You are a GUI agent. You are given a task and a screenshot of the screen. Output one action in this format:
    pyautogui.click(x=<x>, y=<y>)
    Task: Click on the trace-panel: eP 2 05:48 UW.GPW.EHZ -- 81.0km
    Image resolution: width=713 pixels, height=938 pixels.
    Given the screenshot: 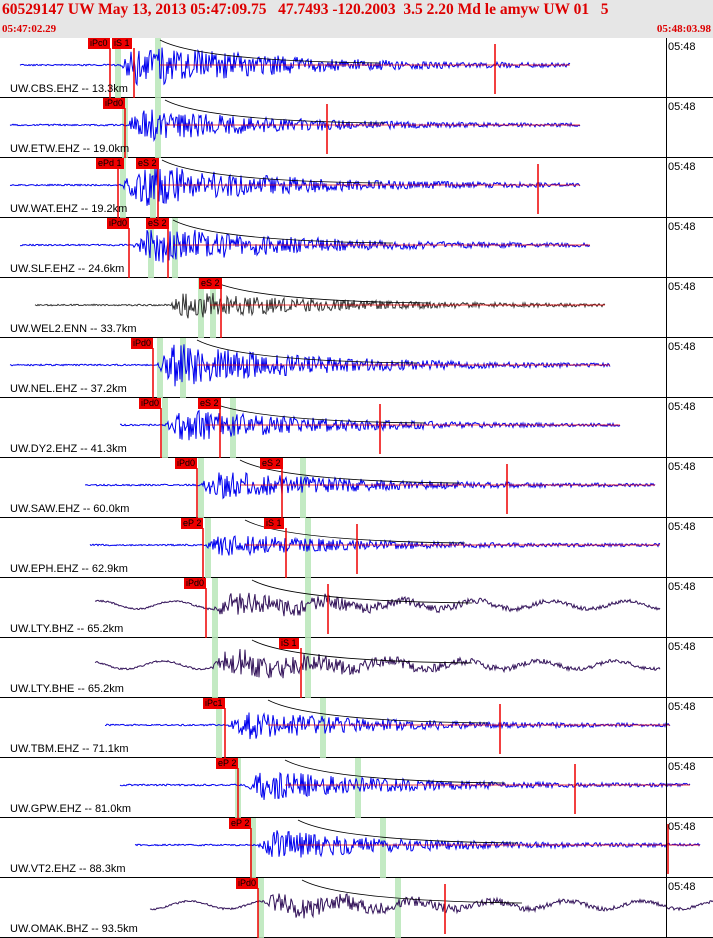 What is the action you would take?
    pyautogui.click(x=356, y=788)
    